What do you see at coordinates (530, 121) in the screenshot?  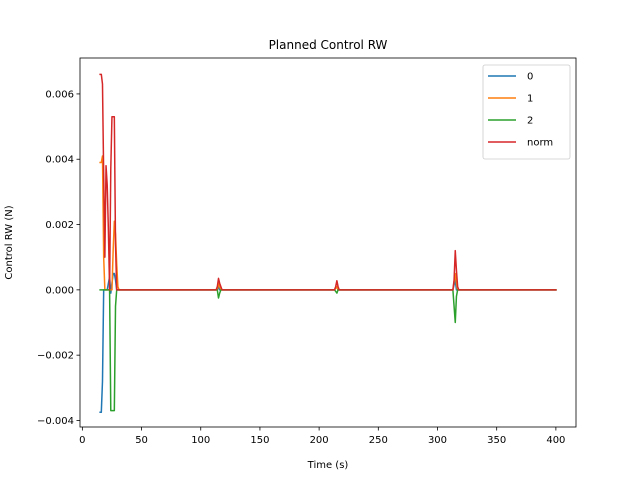 I see `legend-label-2: 2` at bounding box center [530, 121].